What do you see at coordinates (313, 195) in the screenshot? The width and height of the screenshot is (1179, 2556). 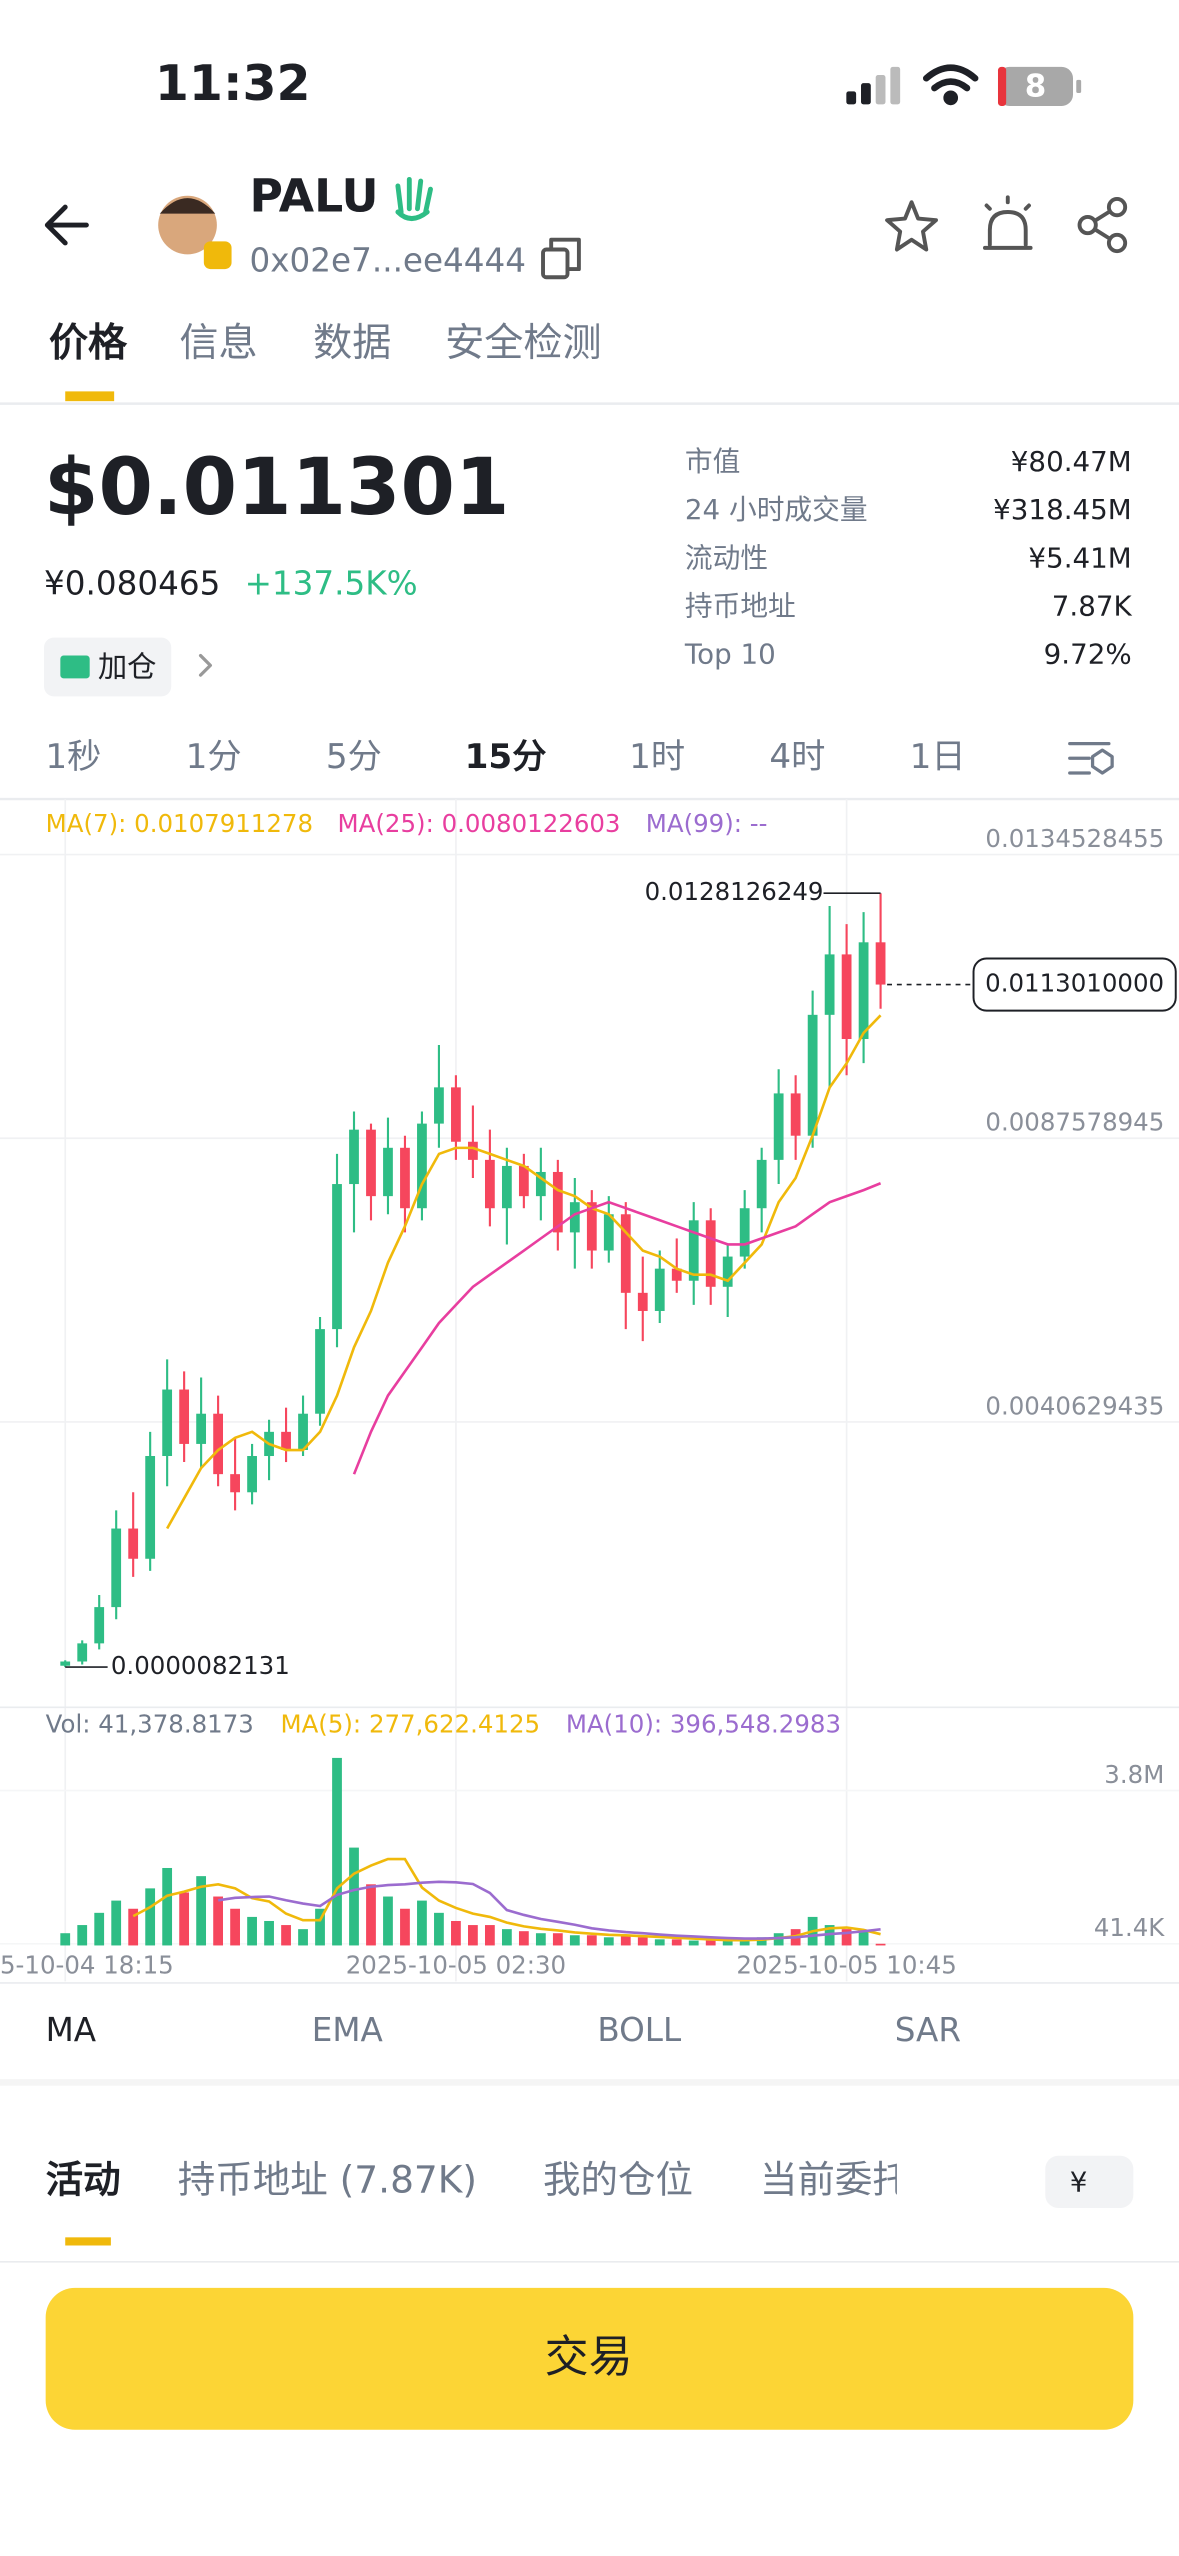 I see `token-name: PALU` at bounding box center [313, 195].